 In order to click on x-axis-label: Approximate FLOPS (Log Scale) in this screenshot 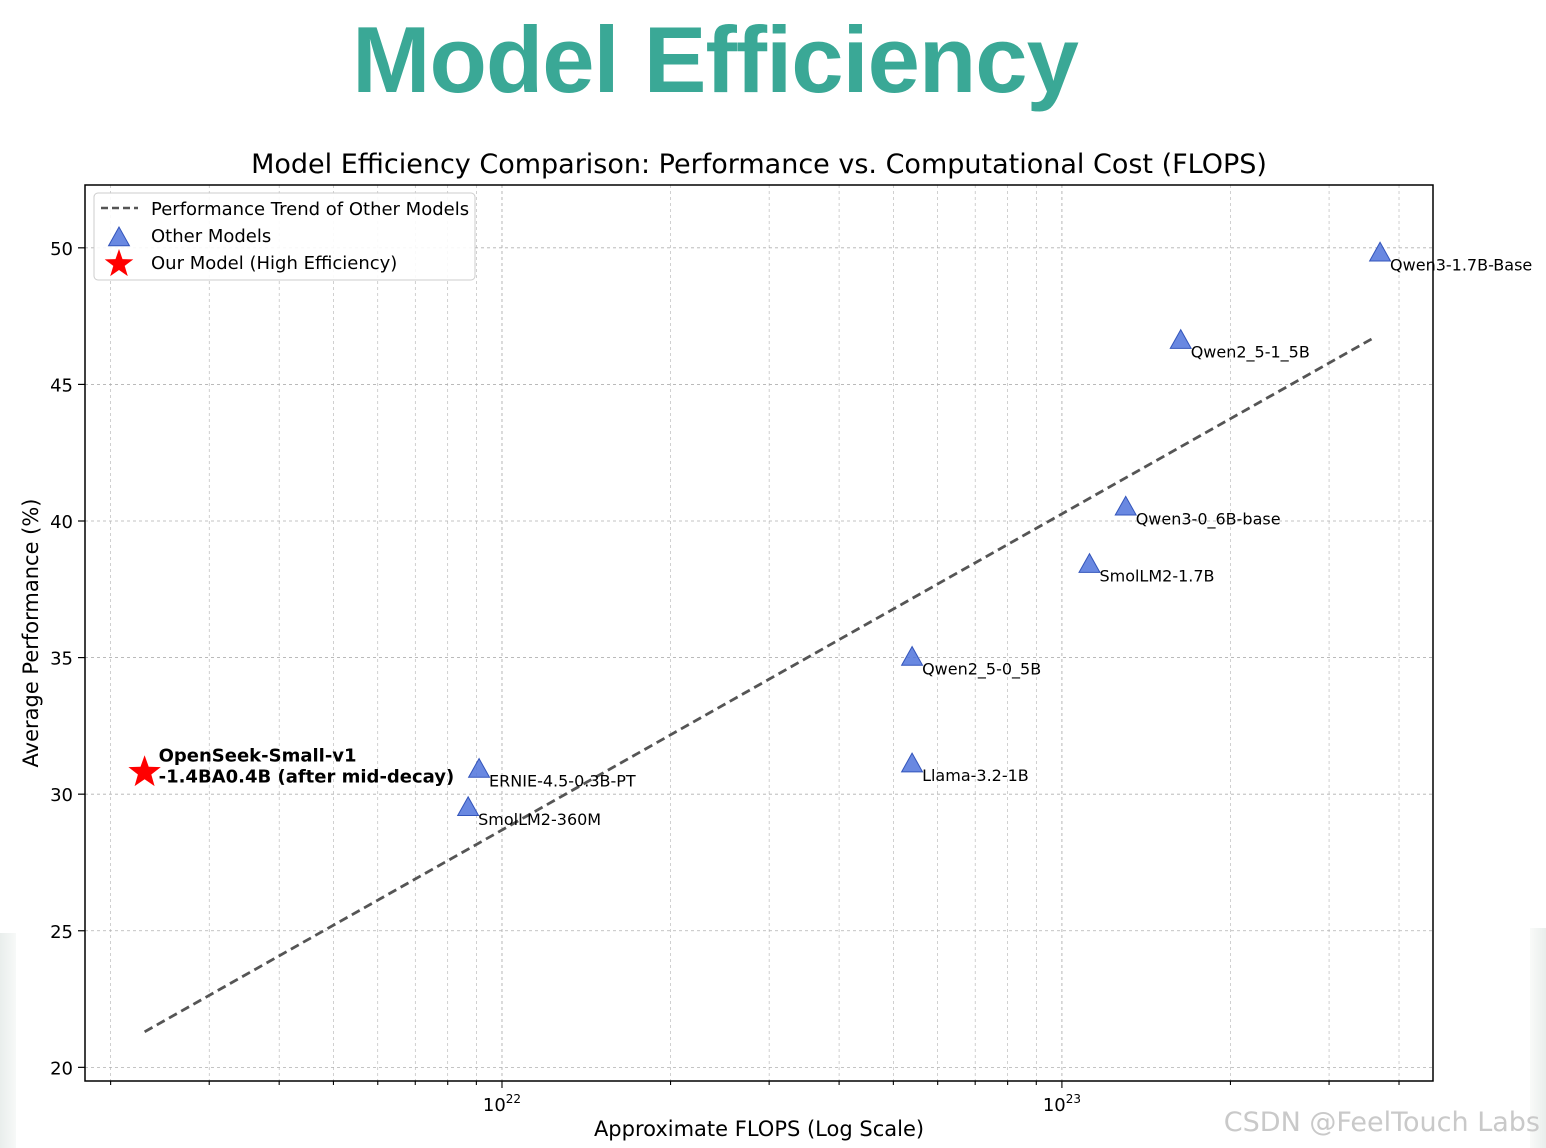, I will do `click(759, 1129)`.